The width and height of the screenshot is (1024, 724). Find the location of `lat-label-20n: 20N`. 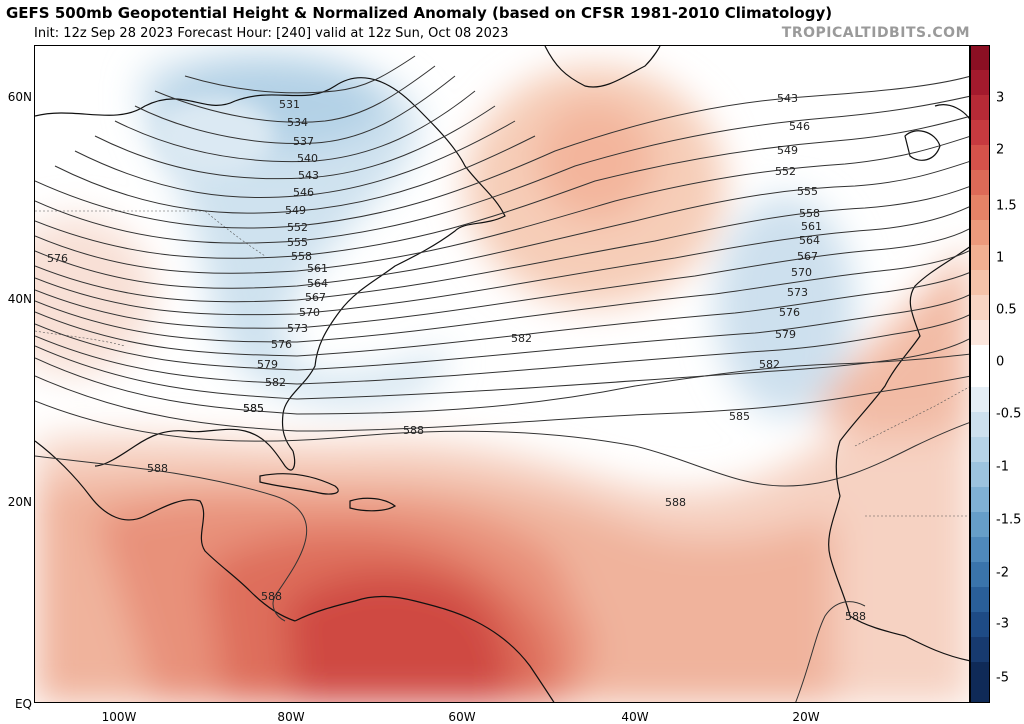

lat-label-20n: 20N is located at coordinates (19, 502).